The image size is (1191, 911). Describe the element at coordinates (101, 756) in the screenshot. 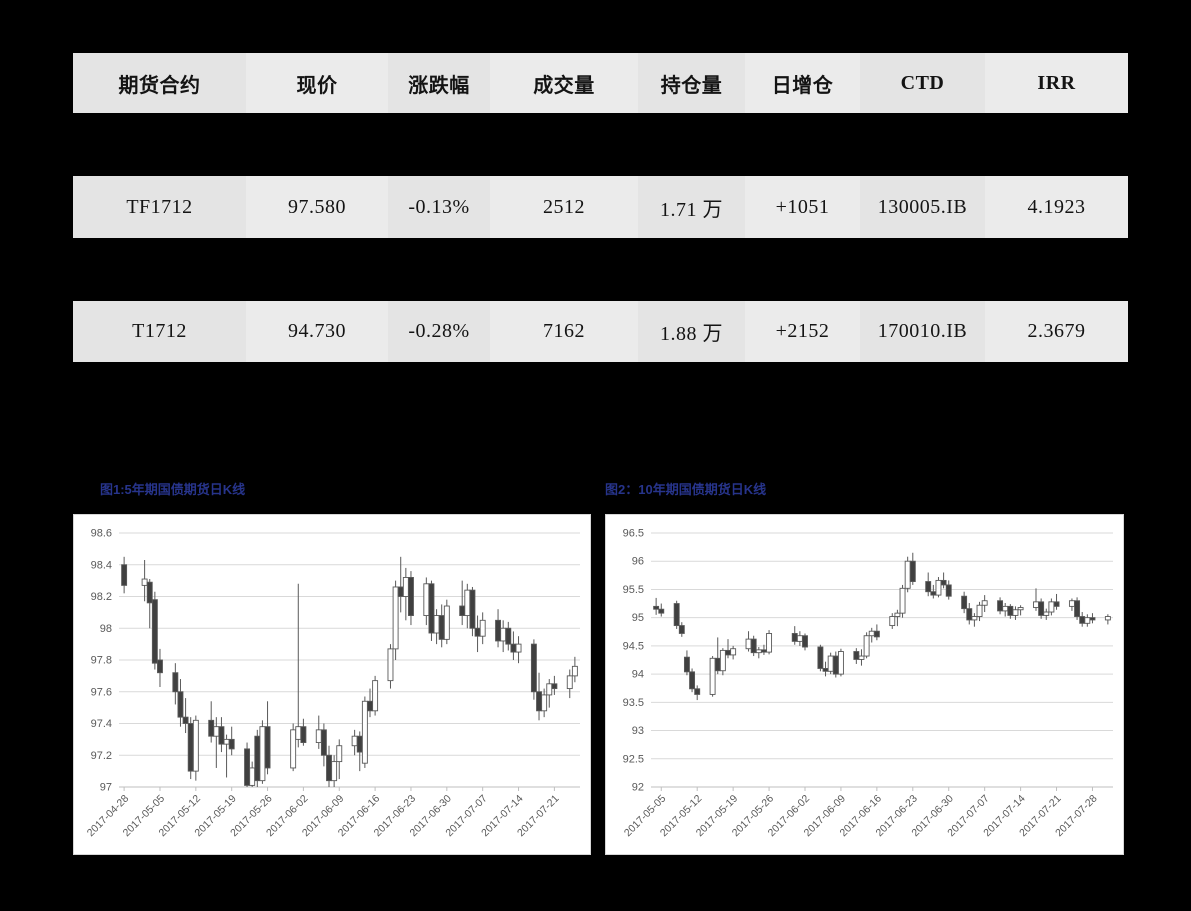

I see `svg-text: 97.2` at that location.